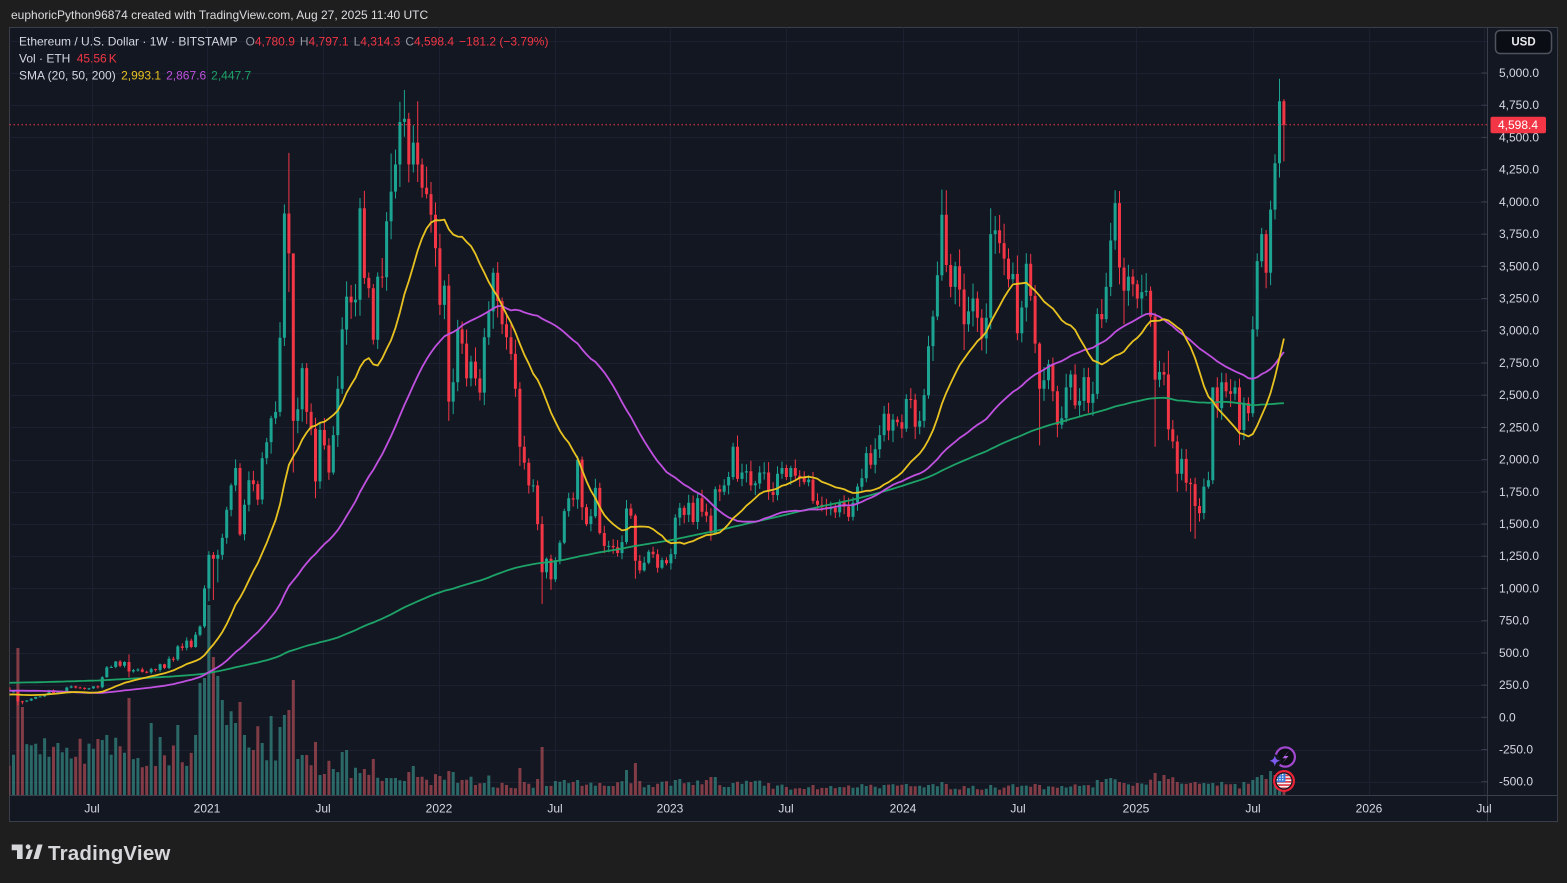  Describe the element at coordinates (1519, 363) in the screenshot. I see `svg-text: 2,750.0` at that location.